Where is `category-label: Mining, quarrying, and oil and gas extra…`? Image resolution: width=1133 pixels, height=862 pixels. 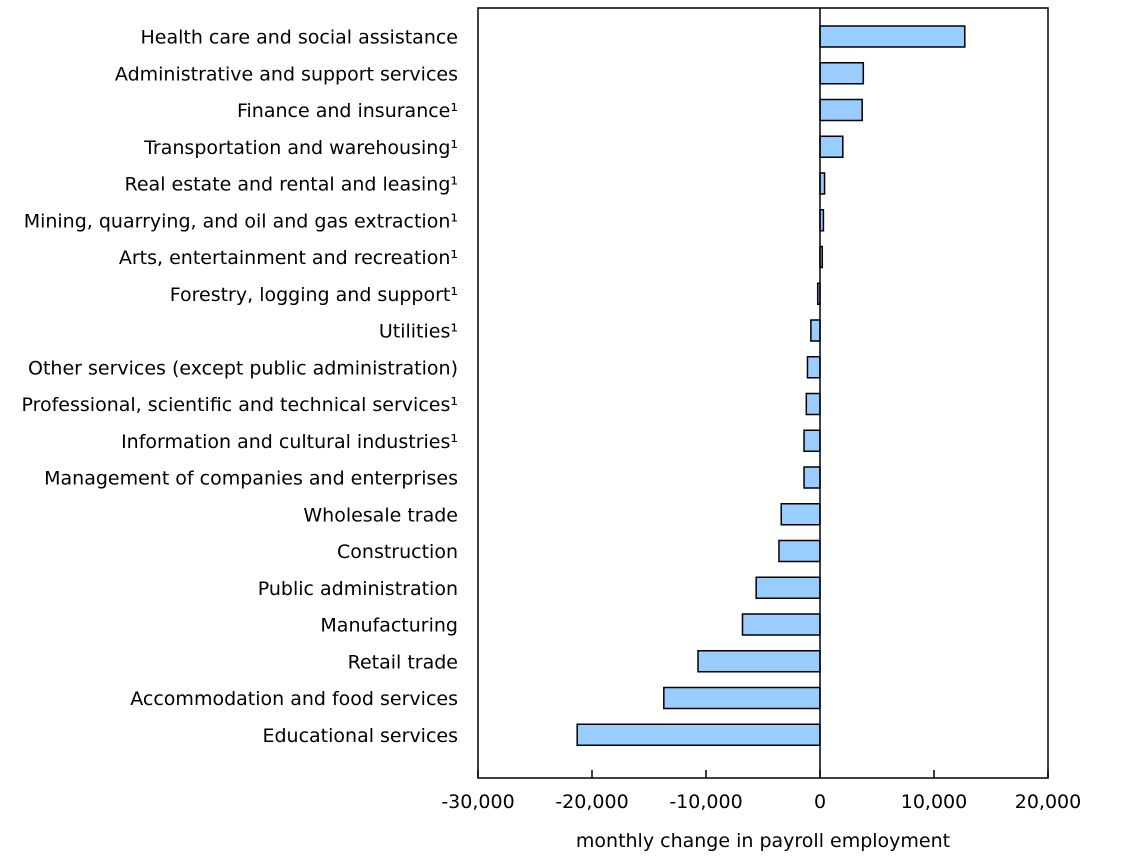 category-label: Mining, quarrying, and oil and gas extra… is located at coordinates (241, 221).